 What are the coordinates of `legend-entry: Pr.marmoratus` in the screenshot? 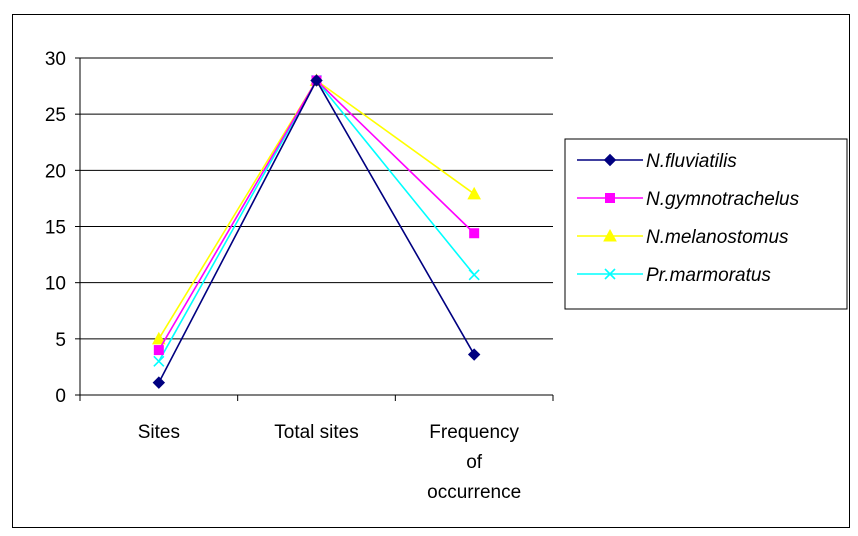 It's located at (674, 275).